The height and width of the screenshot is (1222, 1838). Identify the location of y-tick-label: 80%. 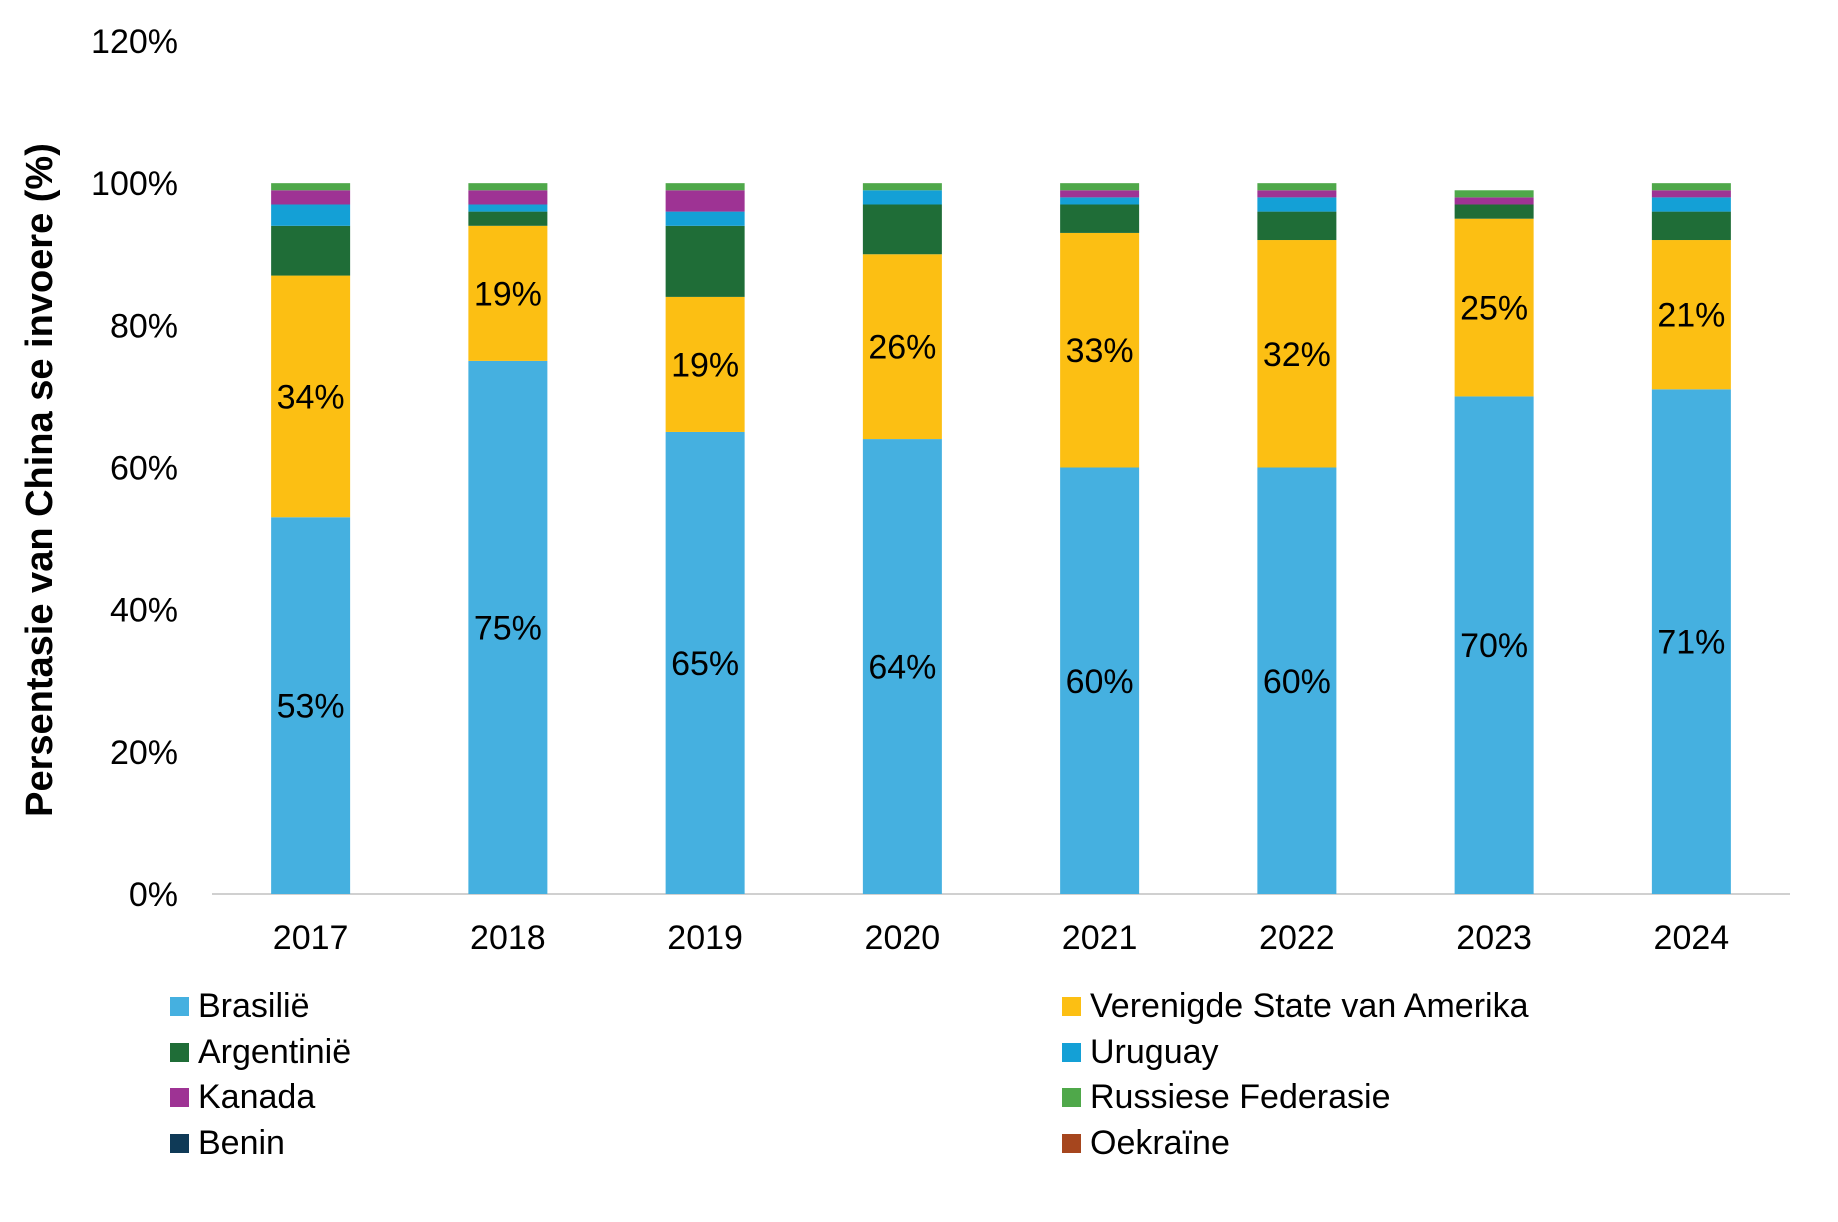
(144, 326).